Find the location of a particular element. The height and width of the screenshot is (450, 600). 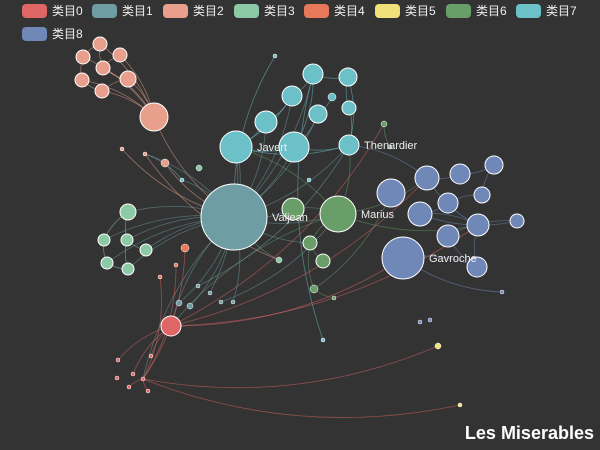

node-label: Thenardier is located at coordinates (391, 146).